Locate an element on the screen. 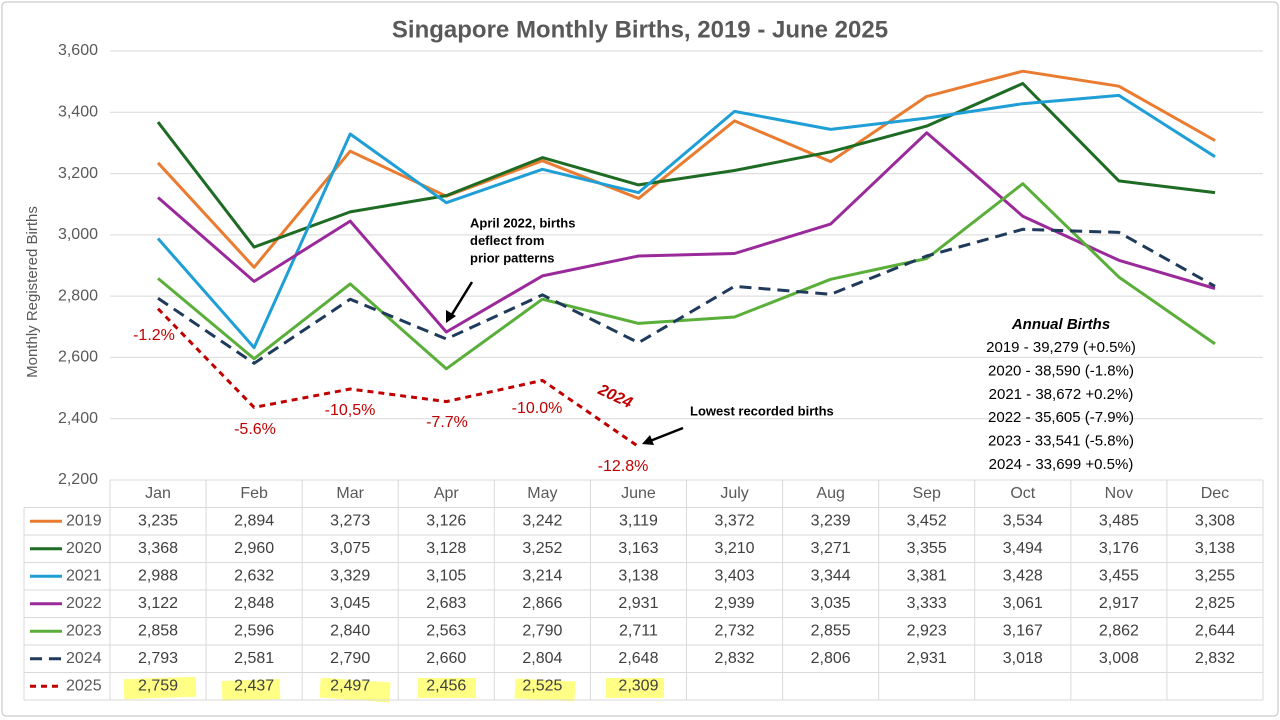 This screenshot has height=720, width=1280. table-value: 2,840 is located at coordinates (350, 630).